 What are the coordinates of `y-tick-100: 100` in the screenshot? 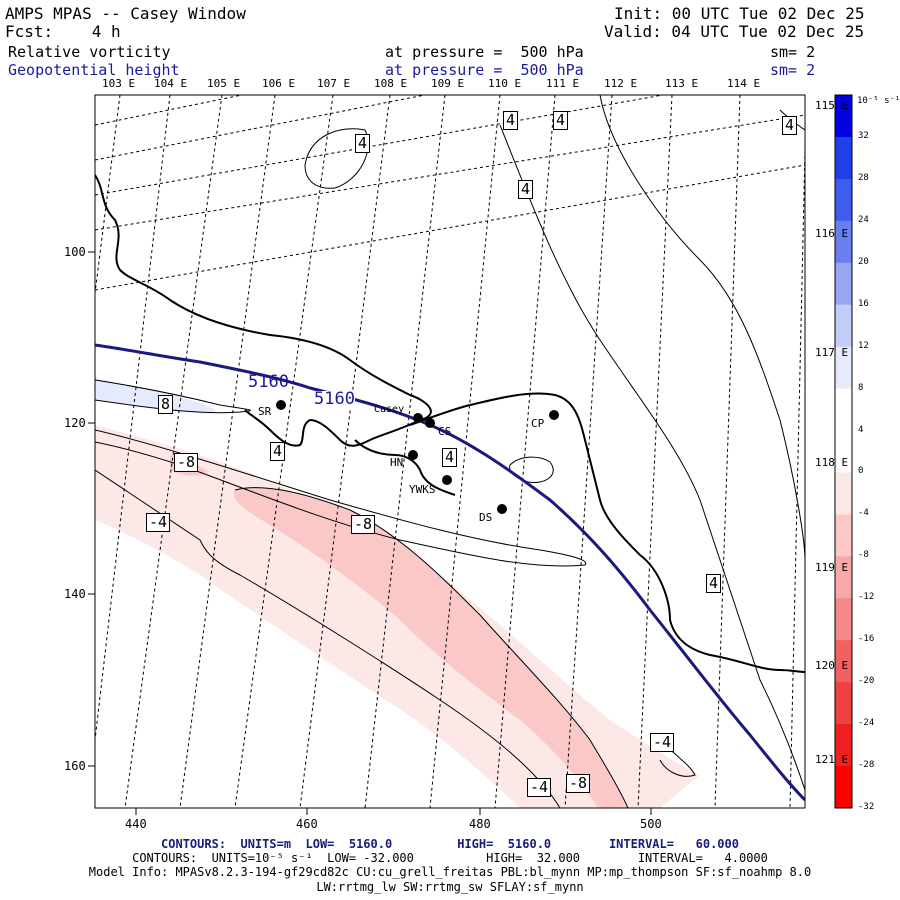 It's located at (75, 252).